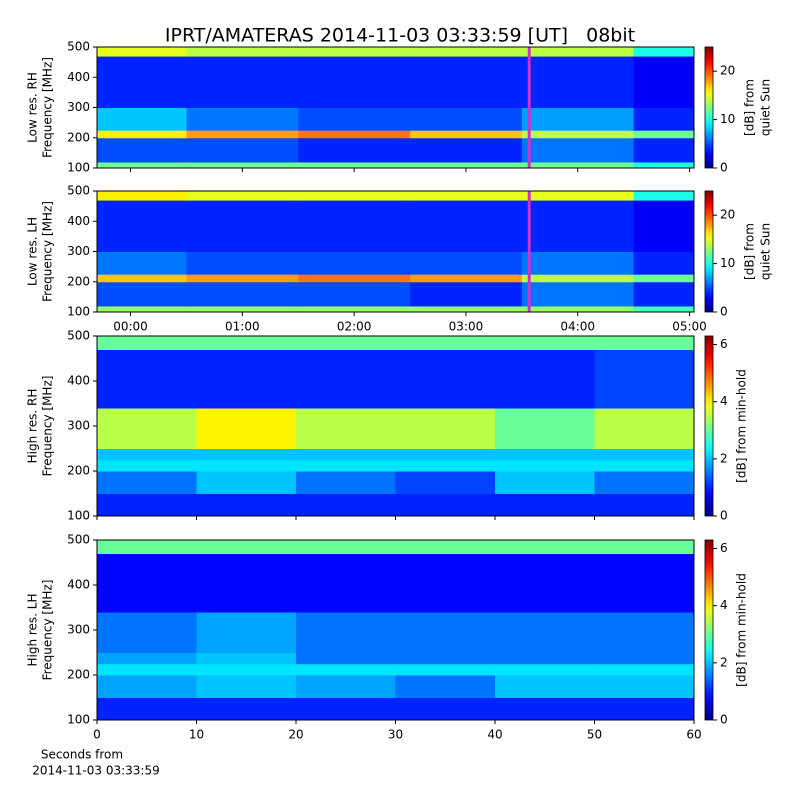 The image size is (800, 800). What do you see at coordinates (78, 77) in the screenshot?
I see `y-tick-label: 400` at bounding box center [78, 77].